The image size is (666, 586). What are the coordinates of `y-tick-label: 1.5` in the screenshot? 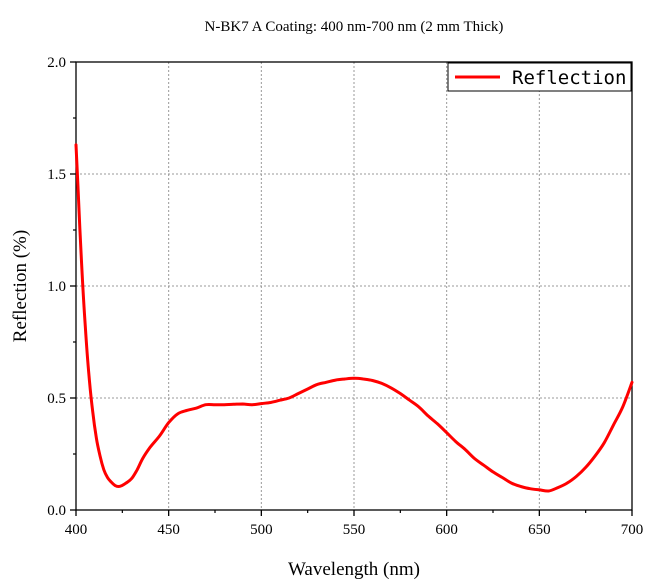 It's located at (56, 175).